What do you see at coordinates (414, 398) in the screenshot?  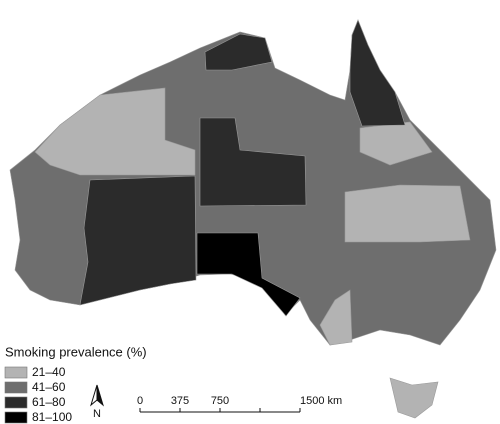 I see `tasmania` at bounding box center [414, 398].